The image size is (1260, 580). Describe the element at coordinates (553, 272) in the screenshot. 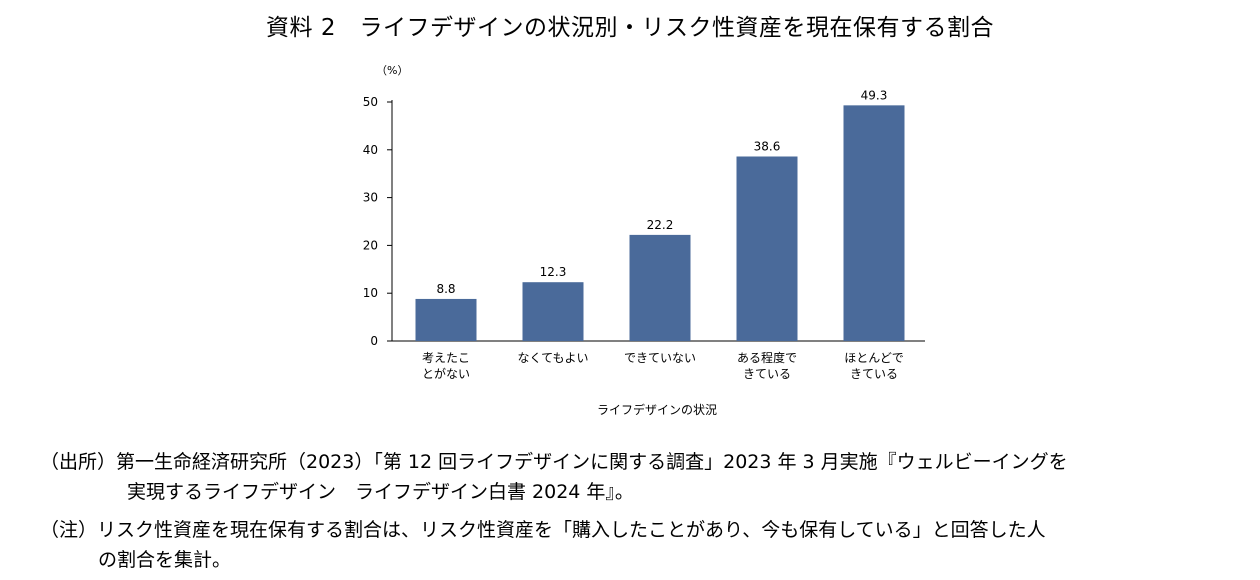

I see `bar-value-label: 12.3` at that location.